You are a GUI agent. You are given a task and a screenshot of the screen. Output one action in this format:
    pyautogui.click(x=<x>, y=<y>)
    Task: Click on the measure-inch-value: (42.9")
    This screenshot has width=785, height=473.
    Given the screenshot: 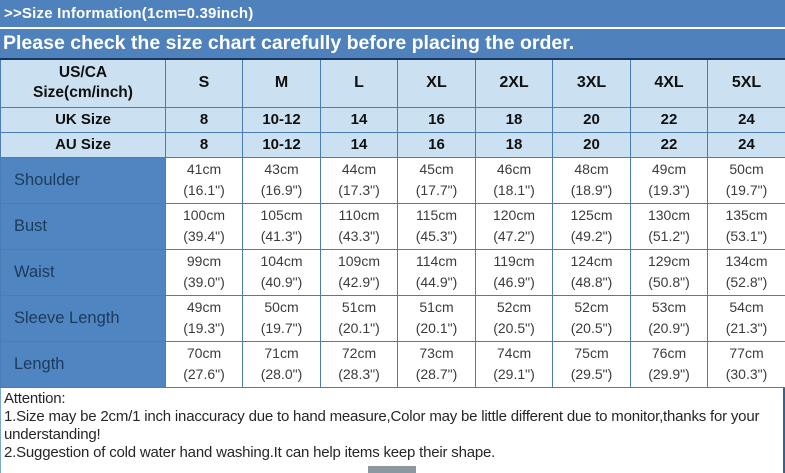 What is the action you would take?
    pyautogui.click(x=359, y=282)
    